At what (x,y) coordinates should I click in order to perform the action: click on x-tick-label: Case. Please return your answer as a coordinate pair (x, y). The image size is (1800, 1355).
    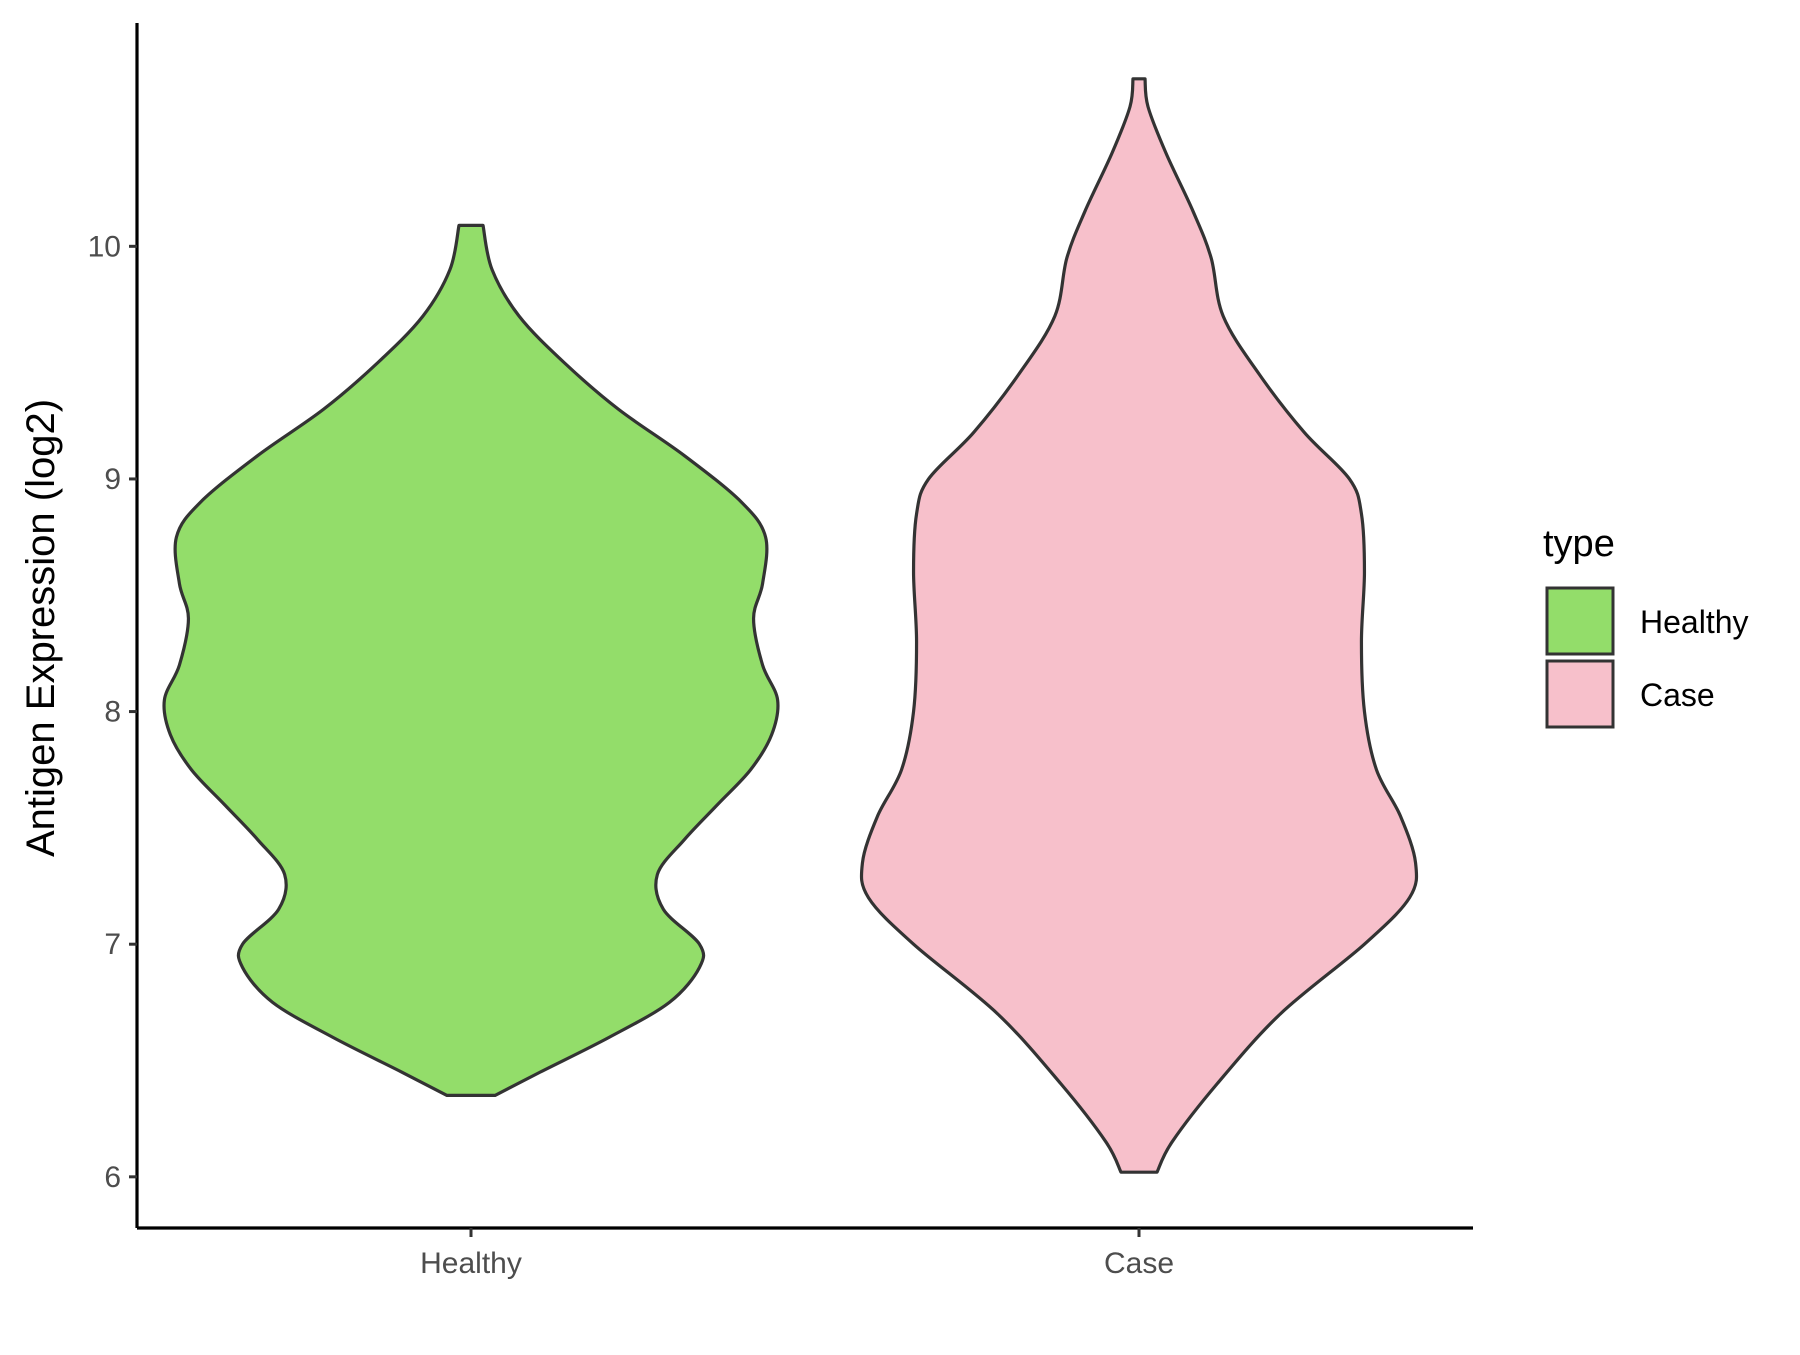
    Looking at the image, I should click on (1139, 1263).